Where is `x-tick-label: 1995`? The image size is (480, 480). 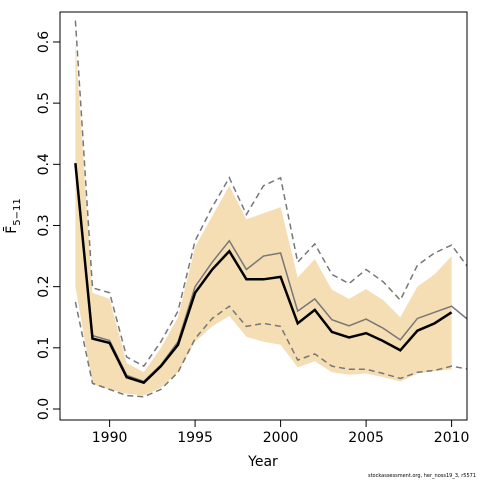 x-tick-label: 1995 is located at coordinates (195, 438).